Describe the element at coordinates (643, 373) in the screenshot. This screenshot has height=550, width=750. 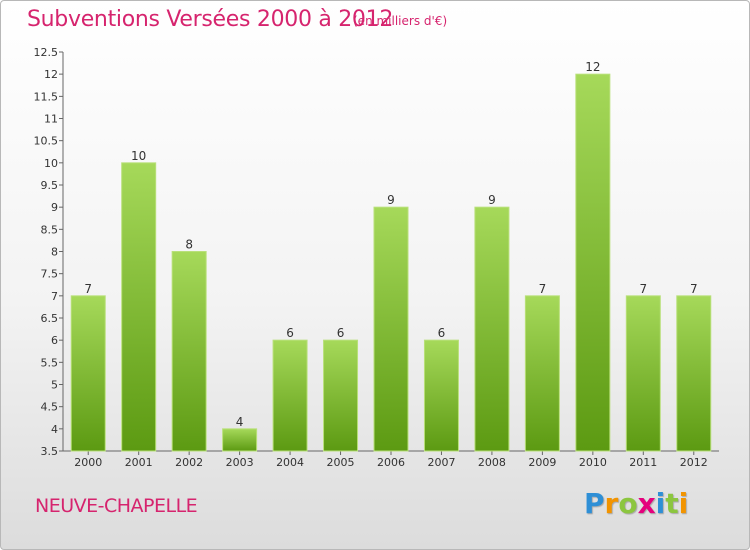
I see `bar-2011` at that location.